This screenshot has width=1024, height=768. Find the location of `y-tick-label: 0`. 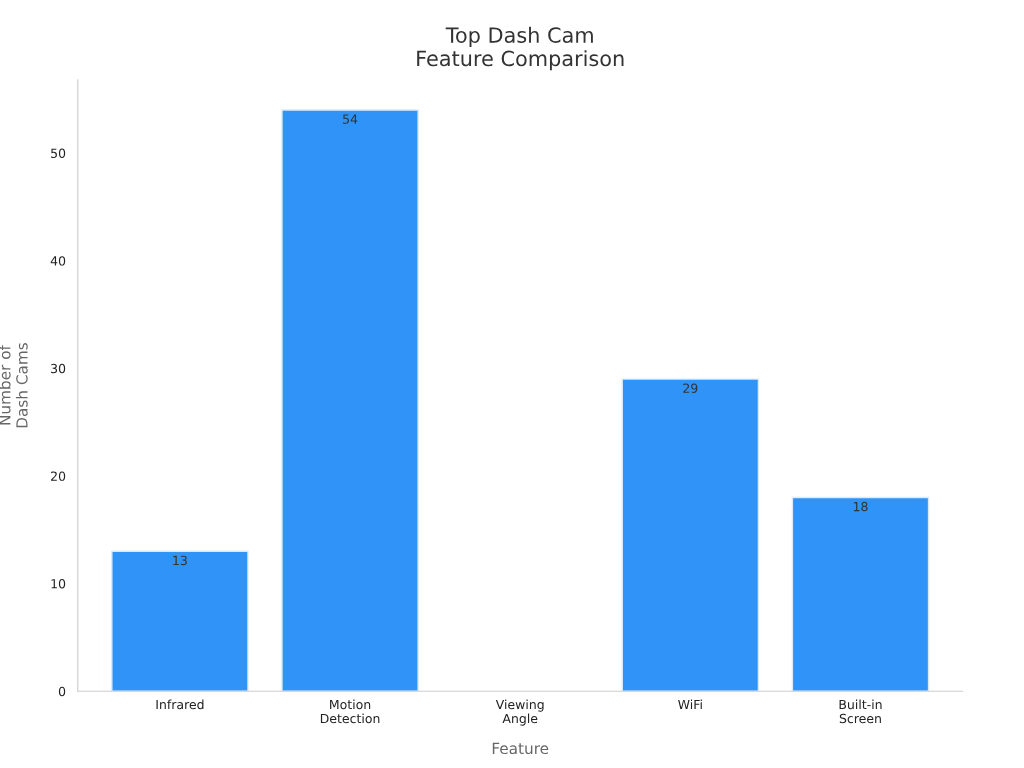

y-tick-label: 0 is located at coordinates (62, 691).